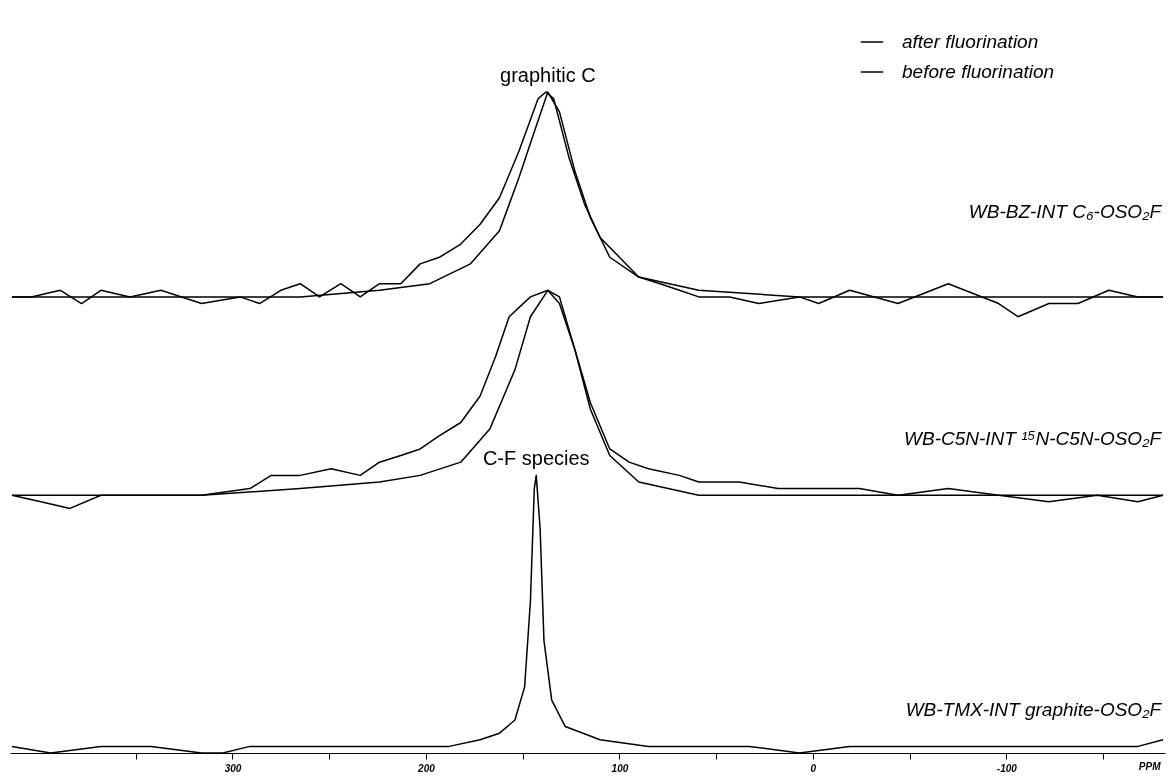  Describe the element at coordinates (233, 768) in the screenshot. I see `x-tick-label: 300` at that location.